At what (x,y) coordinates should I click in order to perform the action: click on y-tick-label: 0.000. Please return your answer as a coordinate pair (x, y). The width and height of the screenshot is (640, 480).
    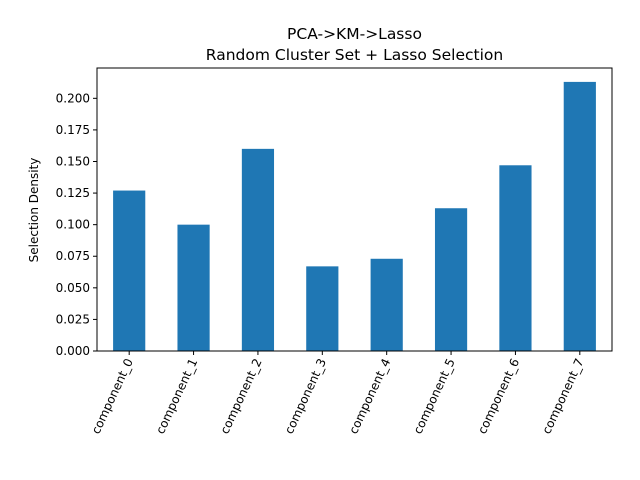
    Looking at the image, I should click on (73, 351).